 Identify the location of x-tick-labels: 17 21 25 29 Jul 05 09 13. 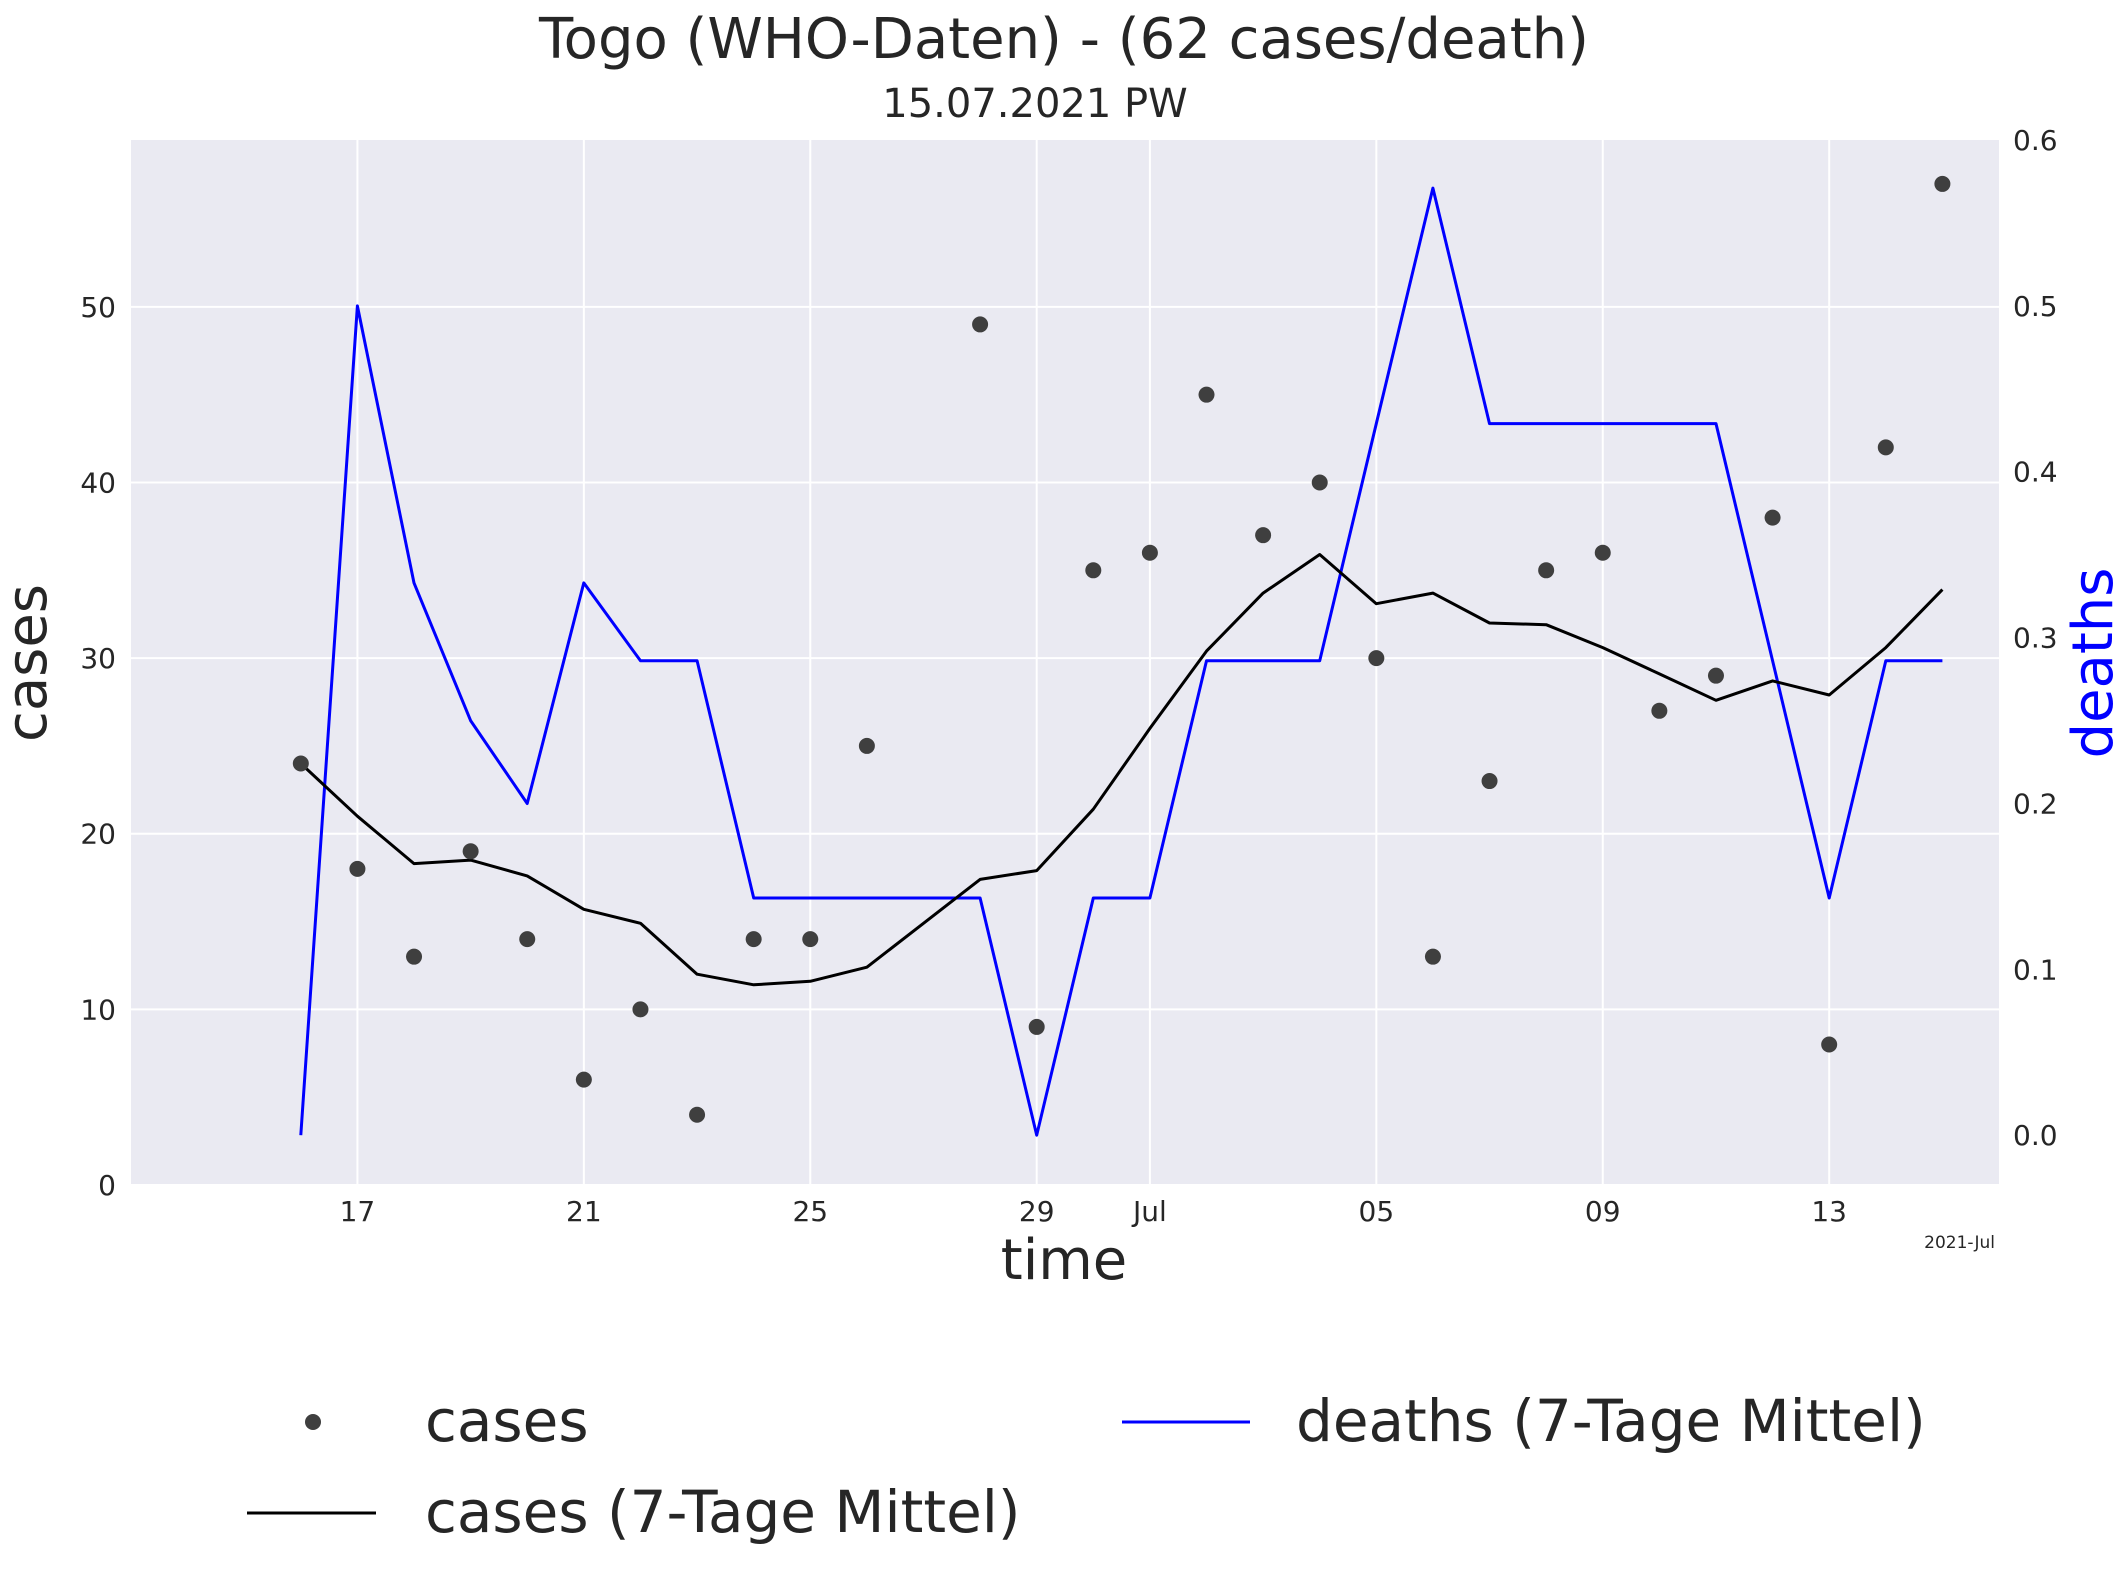
(1093, 1211).